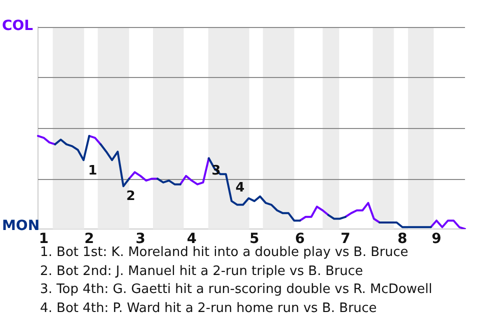  What do you see at coordinates (18, 26) in the screenshot?
I see `text: COL` at bounding box center [18, 26].